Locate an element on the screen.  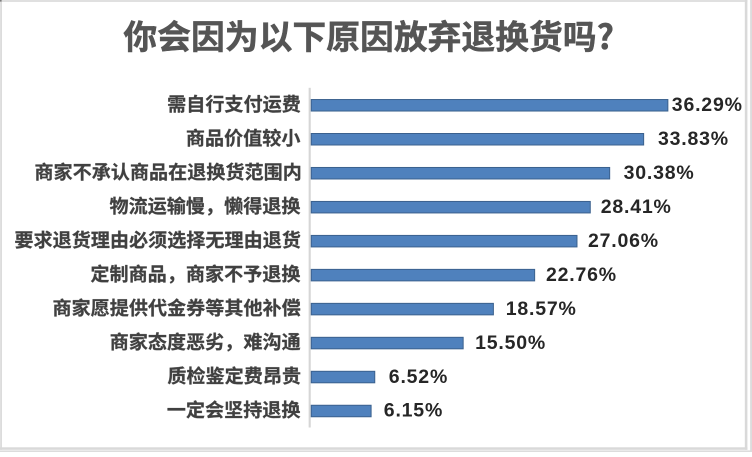
svg-text: 36.29% is located at coordinates (707, 105).